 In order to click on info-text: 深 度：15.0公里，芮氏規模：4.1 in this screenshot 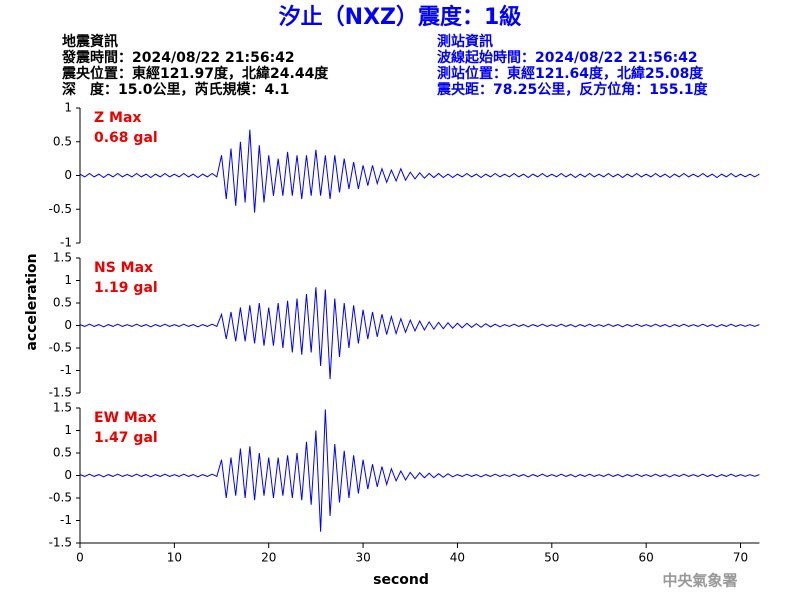, I will do `click(175, 89)`.